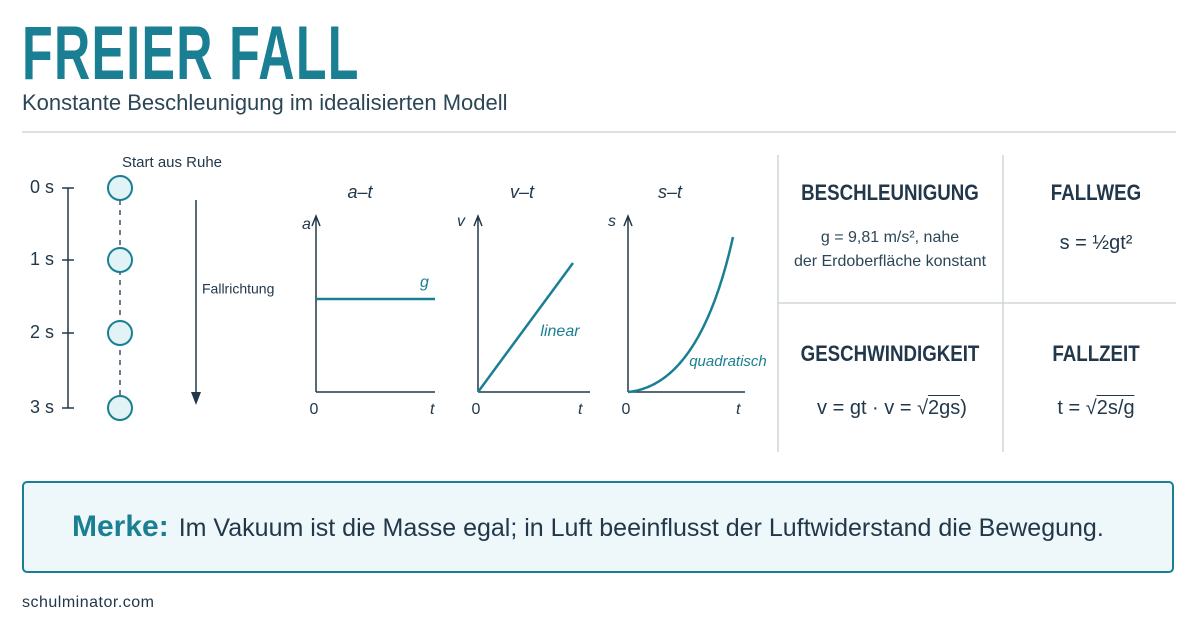 The image size is (1200, 630). I want to click on curve-quadratic, so click(681, 315).